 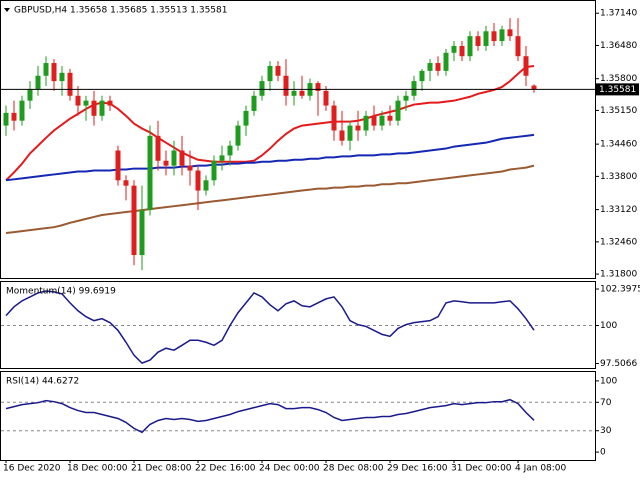 I want to click on y-tick-label: 97.5066, so click(x=618, y=364).